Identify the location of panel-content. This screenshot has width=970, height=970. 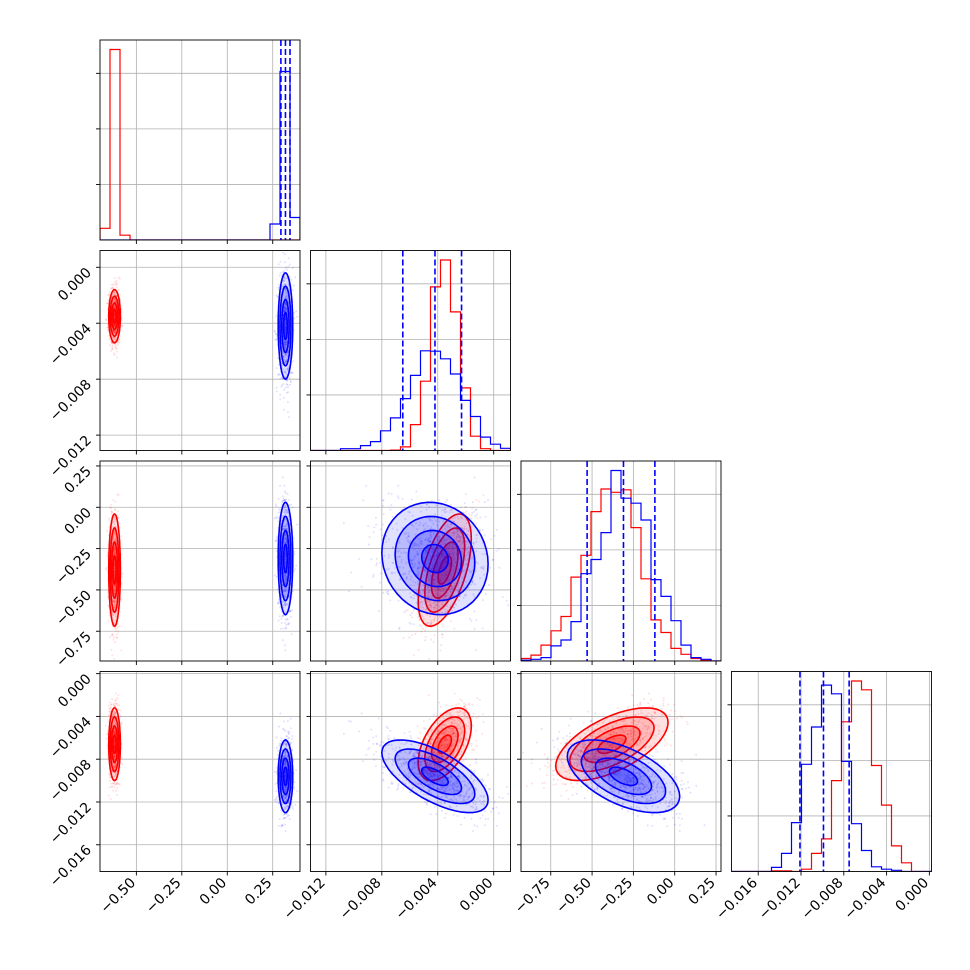
(410, 350).